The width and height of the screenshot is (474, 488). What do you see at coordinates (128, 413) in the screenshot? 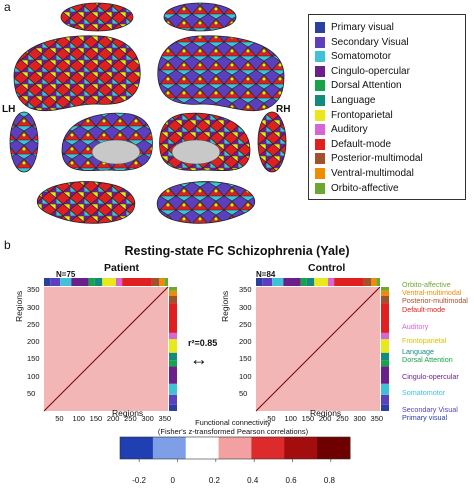
I see `patient-x-axis-title: Regions` at bounding box center [128, 413].